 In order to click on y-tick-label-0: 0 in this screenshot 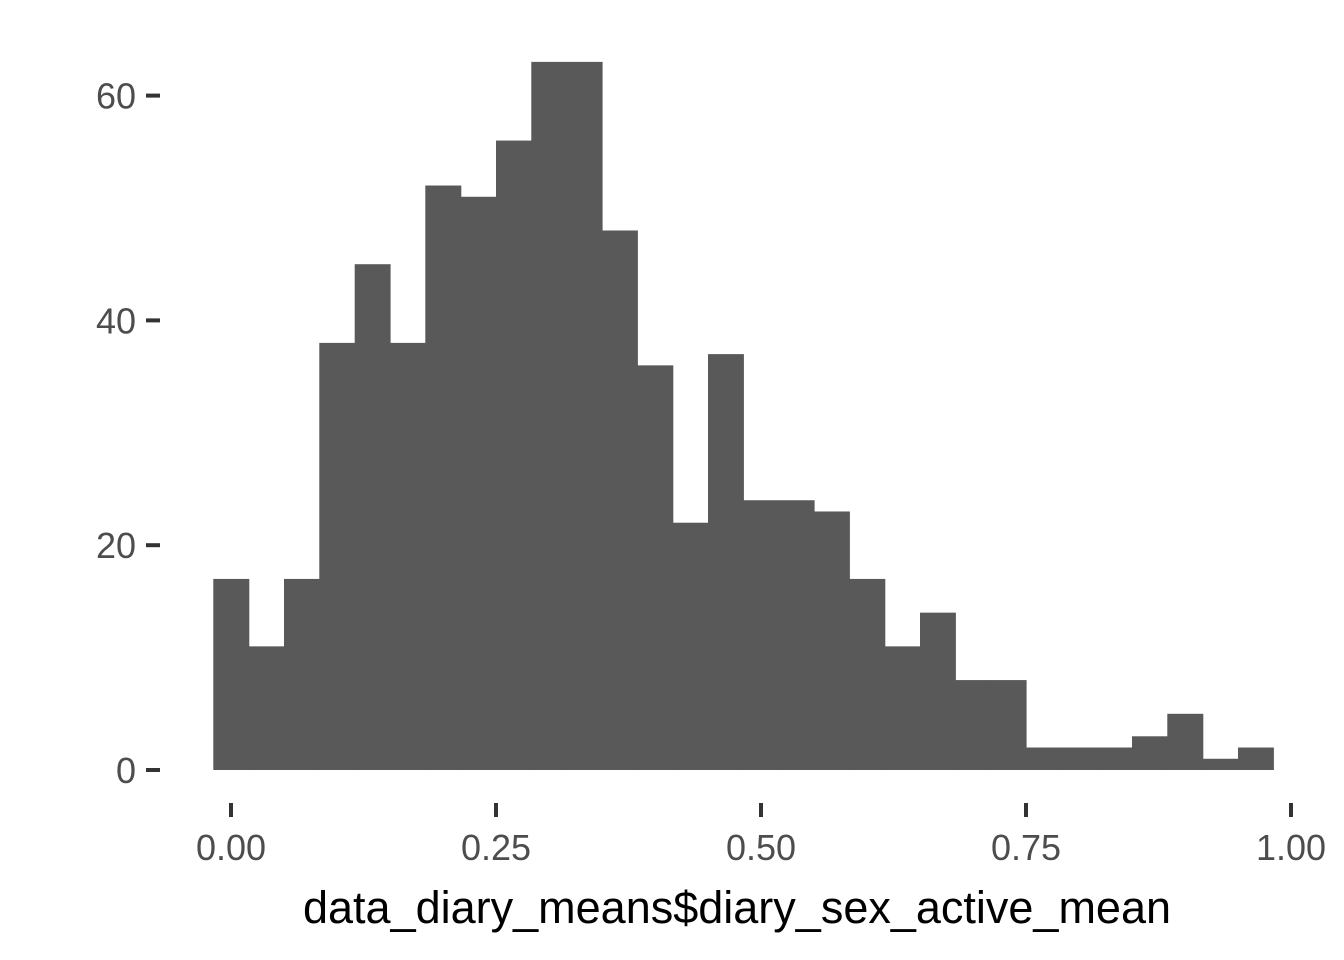, I will do `click(126, 770)`.